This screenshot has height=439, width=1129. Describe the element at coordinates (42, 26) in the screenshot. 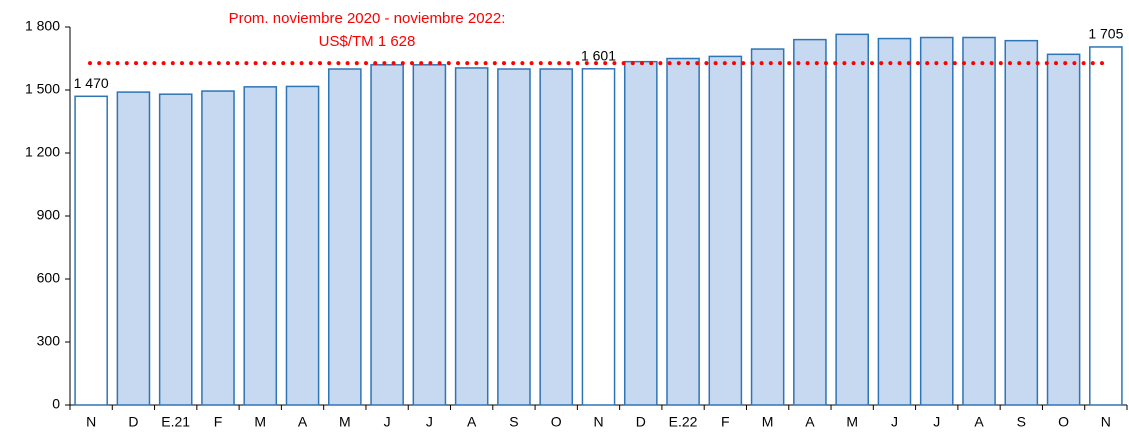

I see `y-tick-label: 1 800` at that location.